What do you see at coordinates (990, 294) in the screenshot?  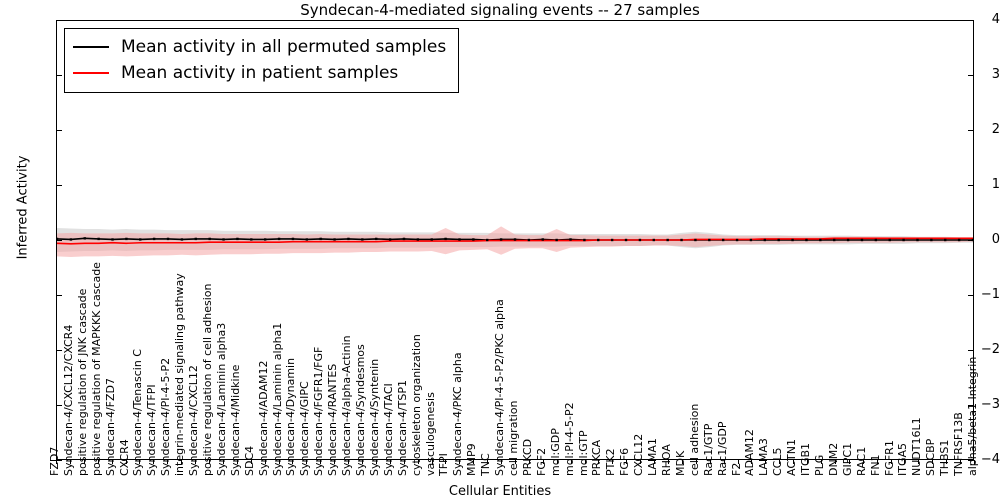 I see `y-axis-tick-label: −1` at bounding box center [990, 294].